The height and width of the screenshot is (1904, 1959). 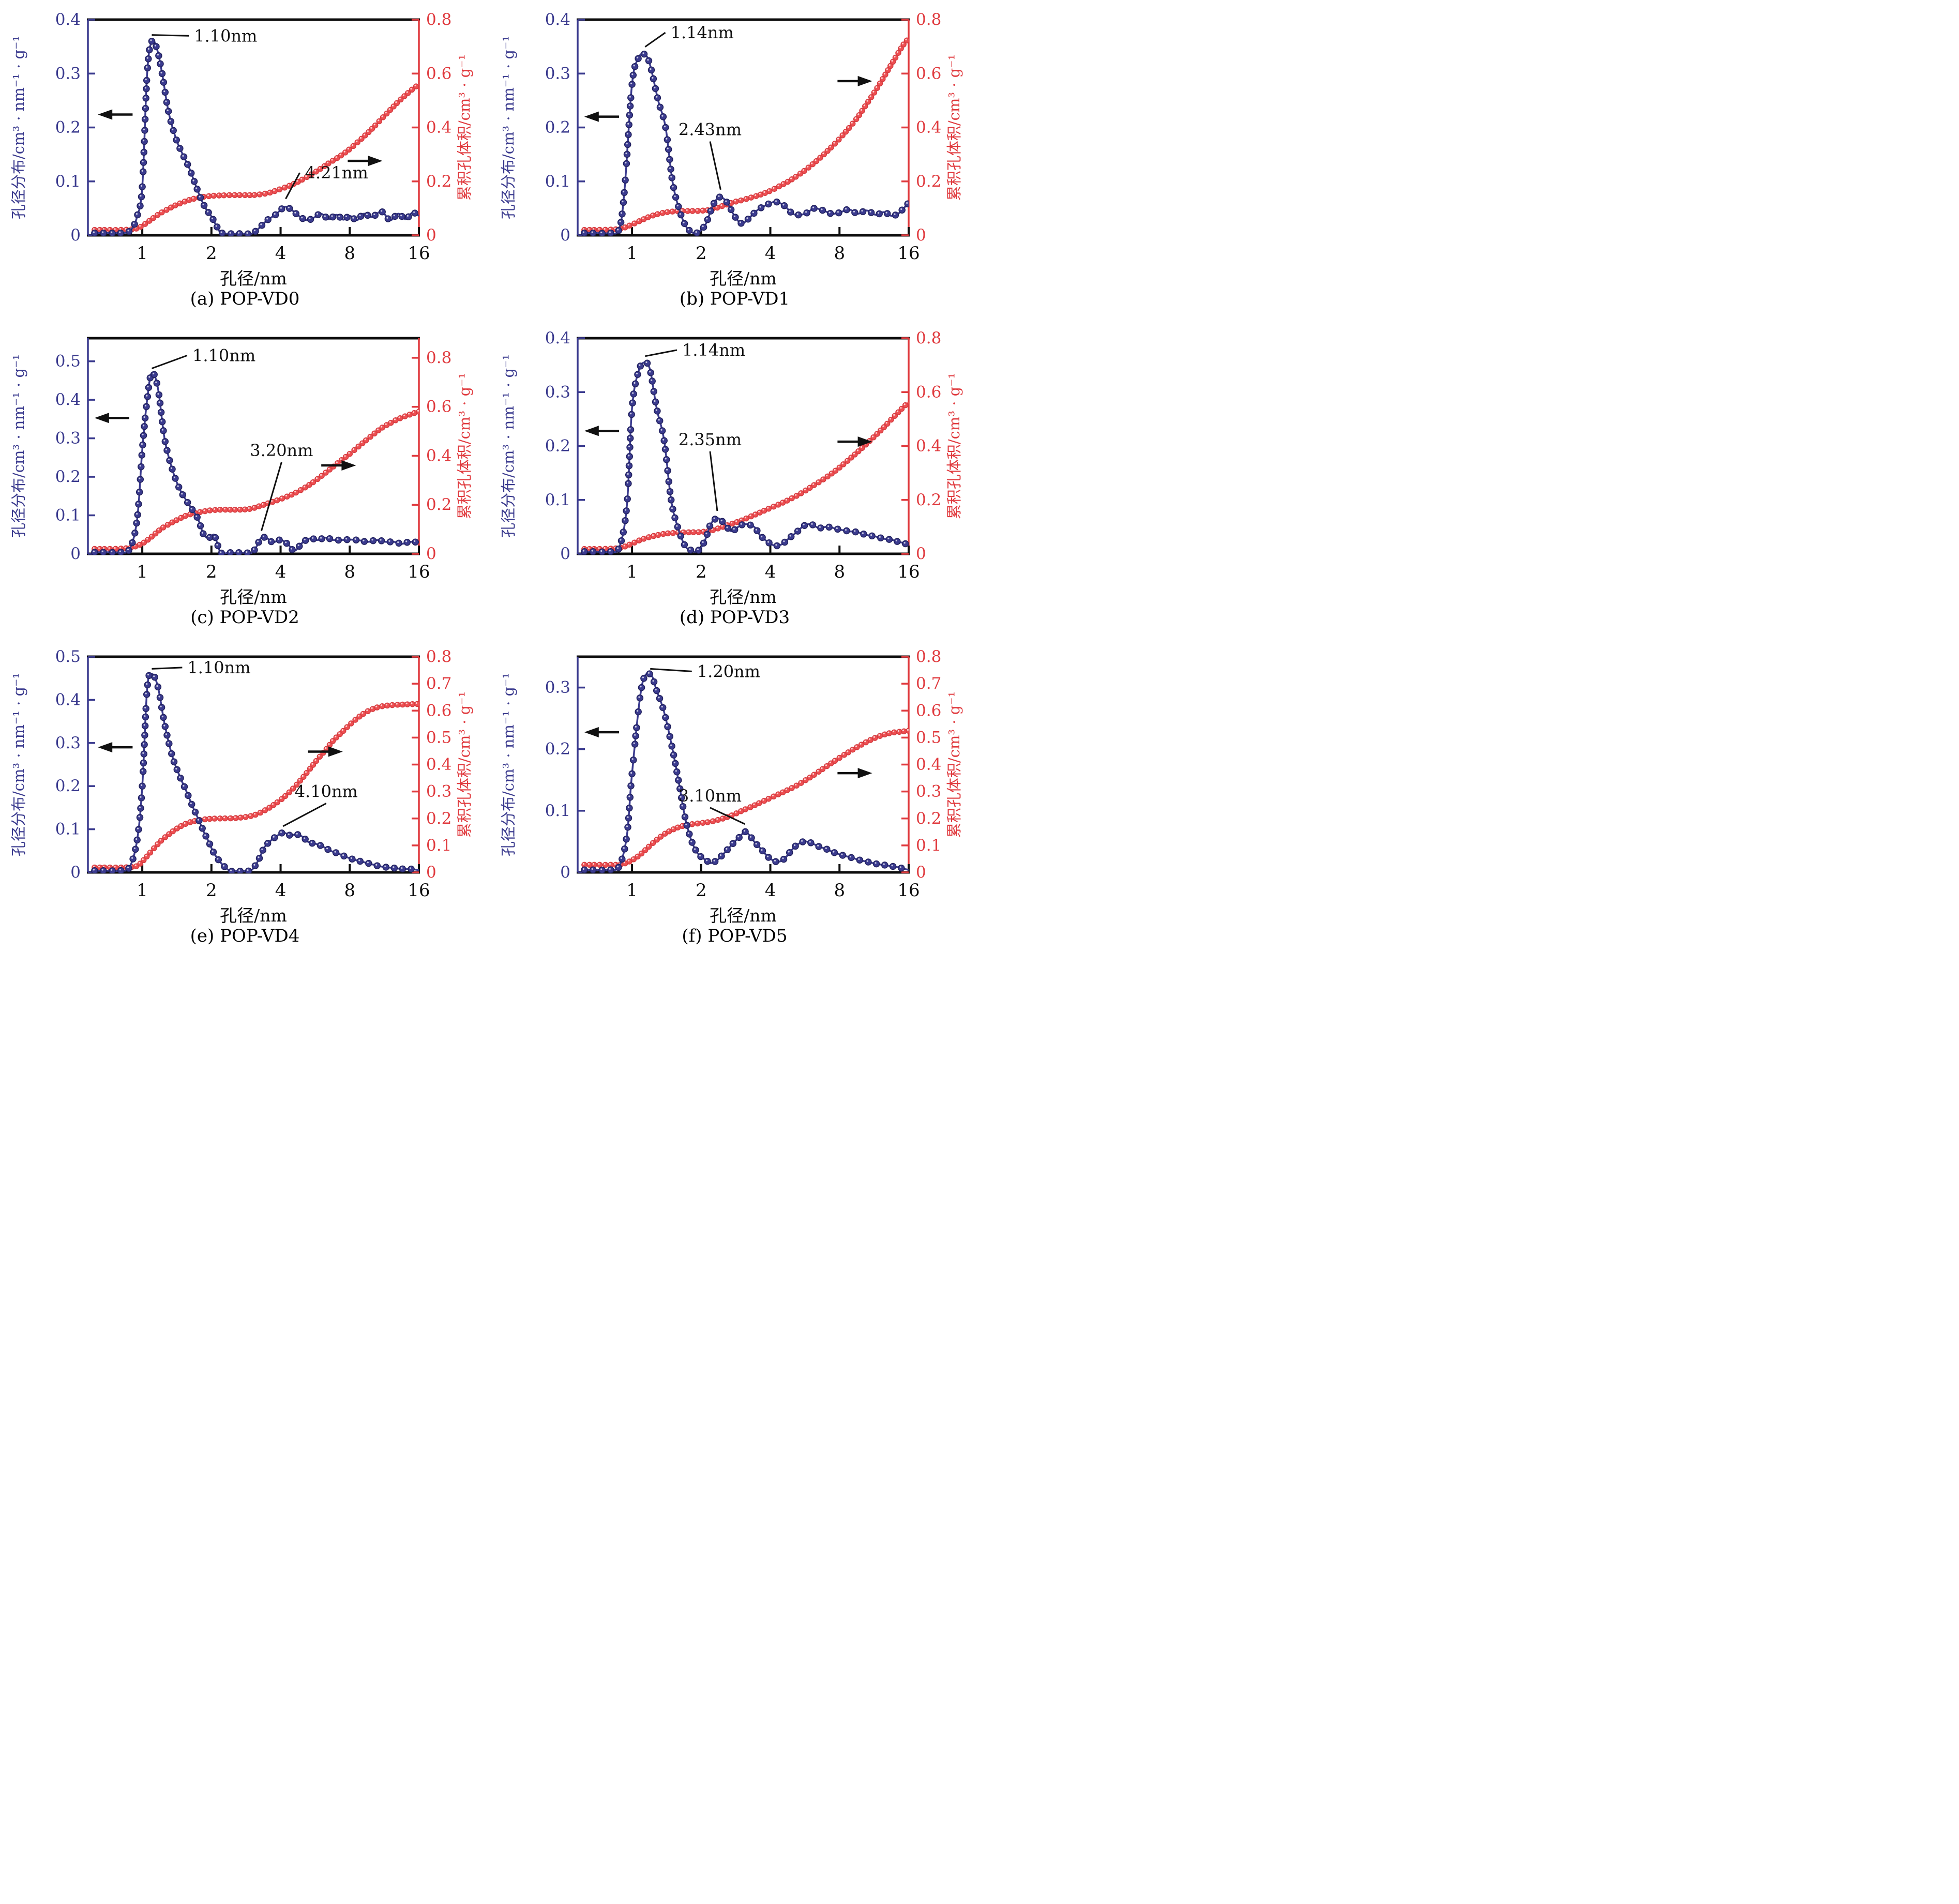 I want to click on annotation: 3.20nm, so click(x=281, y=486).